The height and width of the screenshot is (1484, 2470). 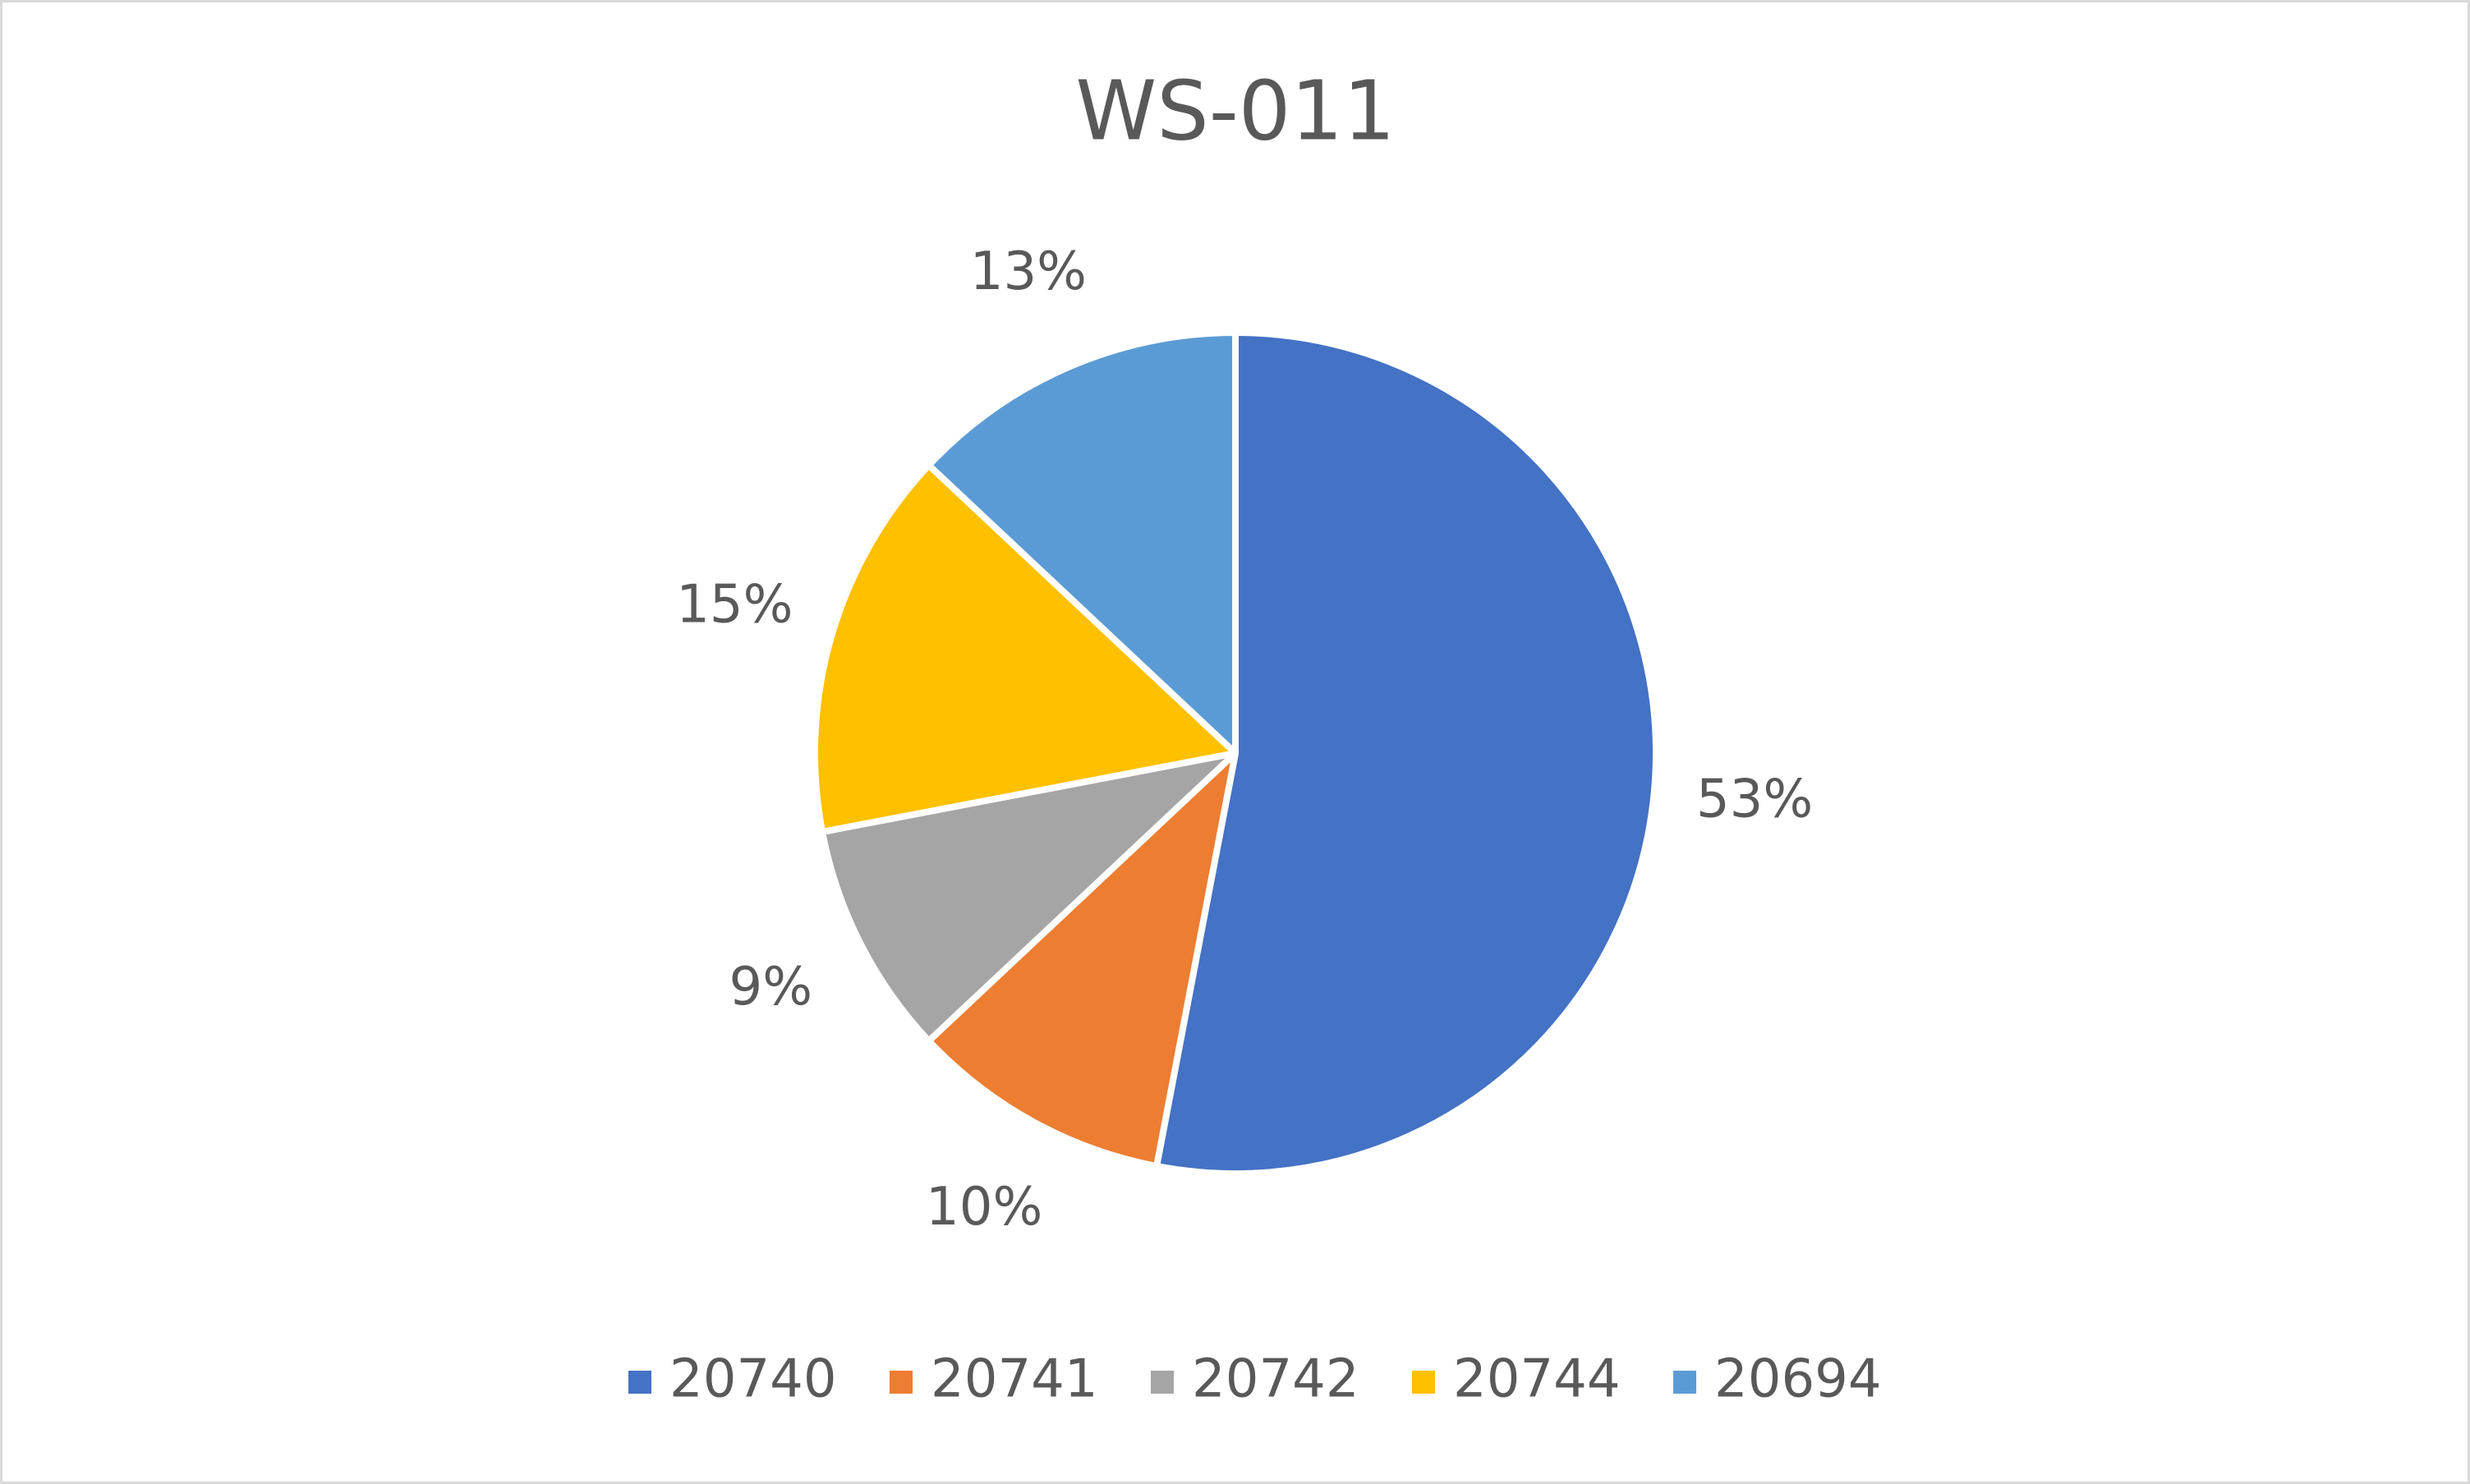 I want to click on legend: 20740 20741 20742 20744 20694, so click(x=1255, y=1379).